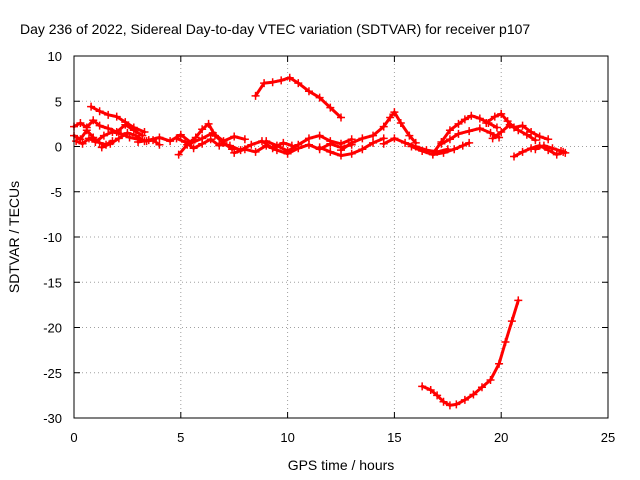  Describe the element at coordinates (341, 465) in the screenshot. I see `x-axis-label: GPS time / hours` at that location.